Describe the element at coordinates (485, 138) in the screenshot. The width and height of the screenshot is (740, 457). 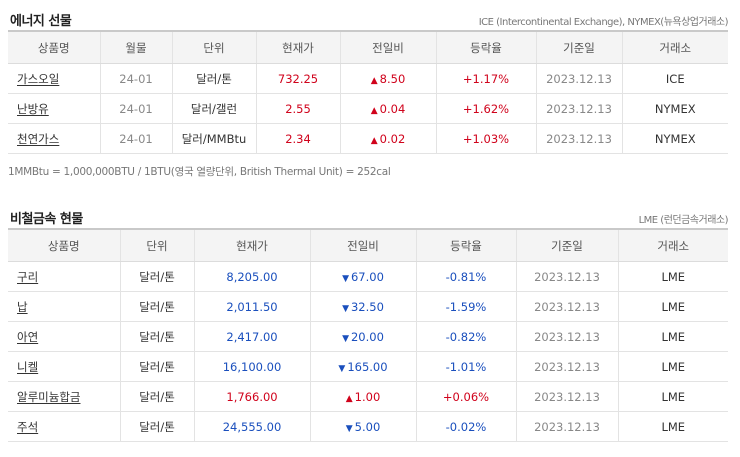
I see `rate-cell: +1.03%` at that location.